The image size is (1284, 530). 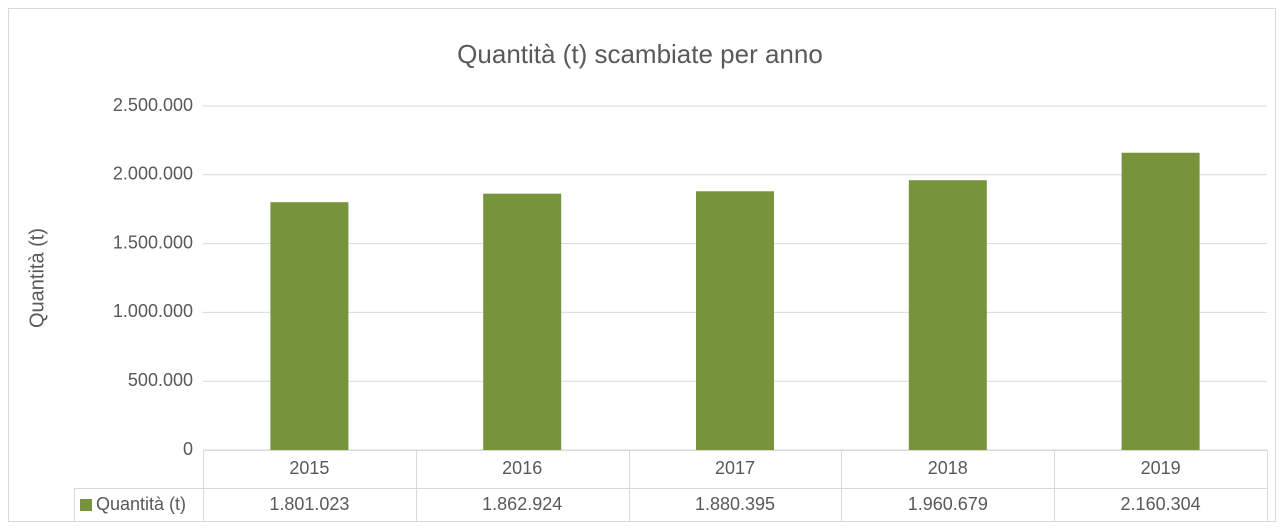 I want to click on legend-key, so click(x=86, y=505).